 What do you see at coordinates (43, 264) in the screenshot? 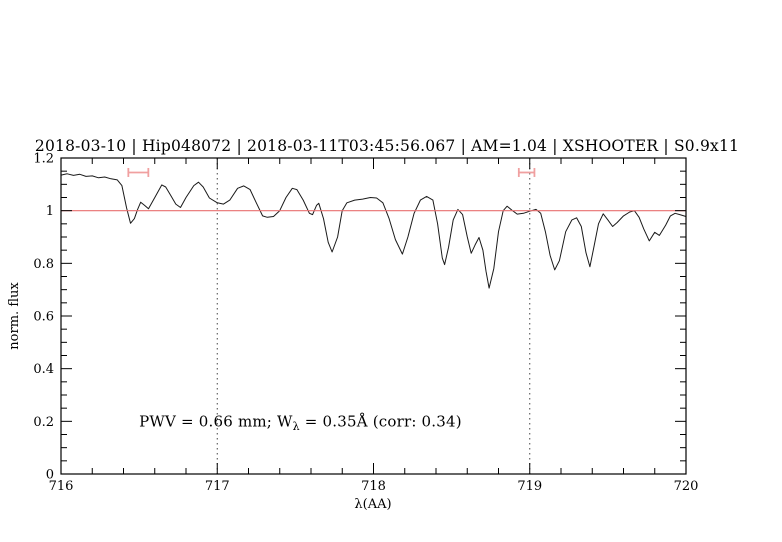
I see `y-tick-label: 0.8` at bounding box center [43, 264].